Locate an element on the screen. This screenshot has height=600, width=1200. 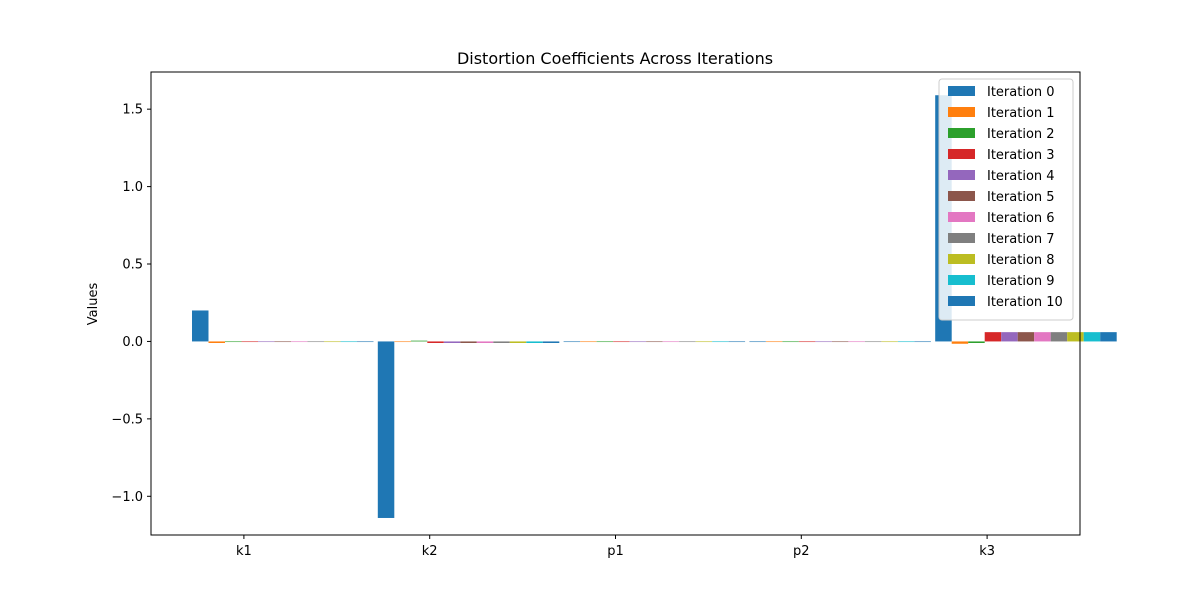
legend-label: Iteration 8 is located at coordinates (1021, 260).